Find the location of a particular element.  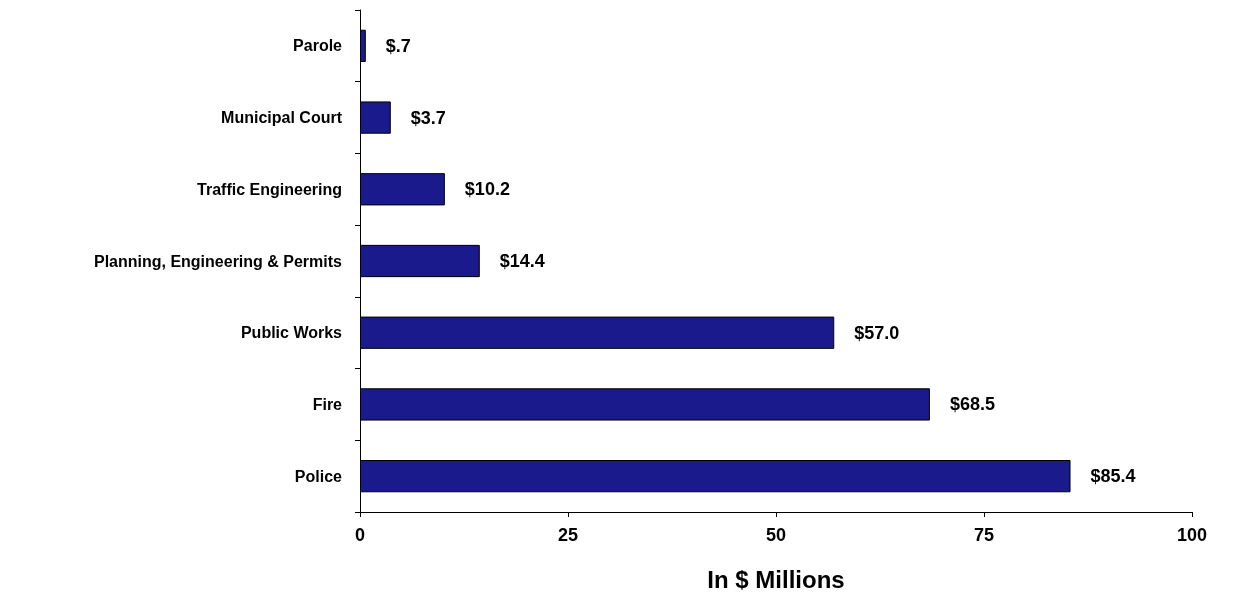

data-label: $68.5 is located at coordinates (972, 404).